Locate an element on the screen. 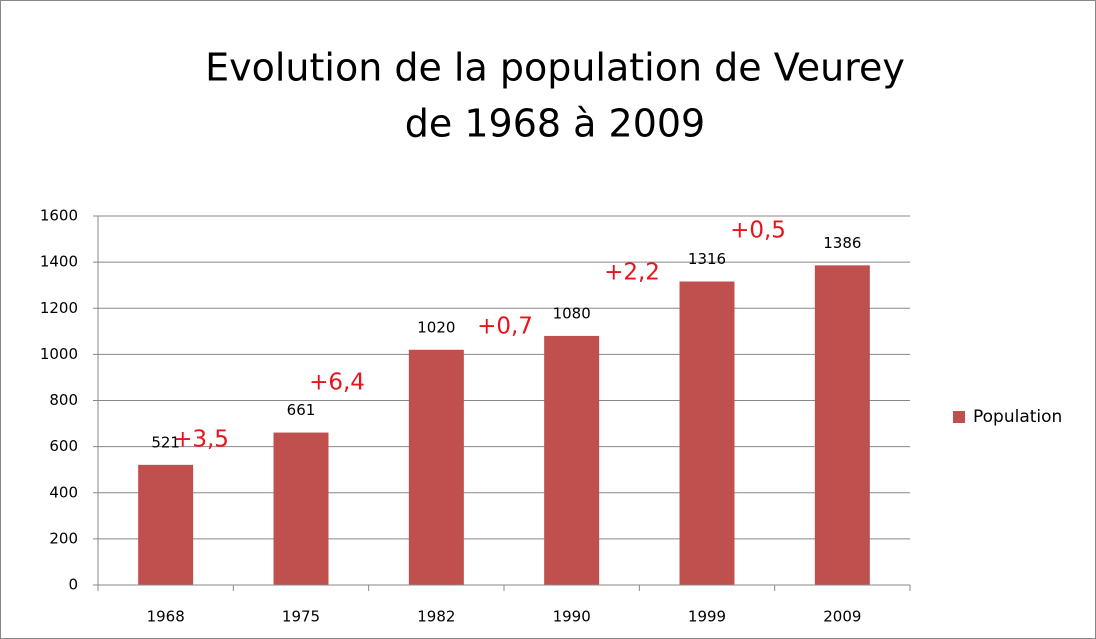  x-tick-label: 2009 is located at coordinates (842, 617).